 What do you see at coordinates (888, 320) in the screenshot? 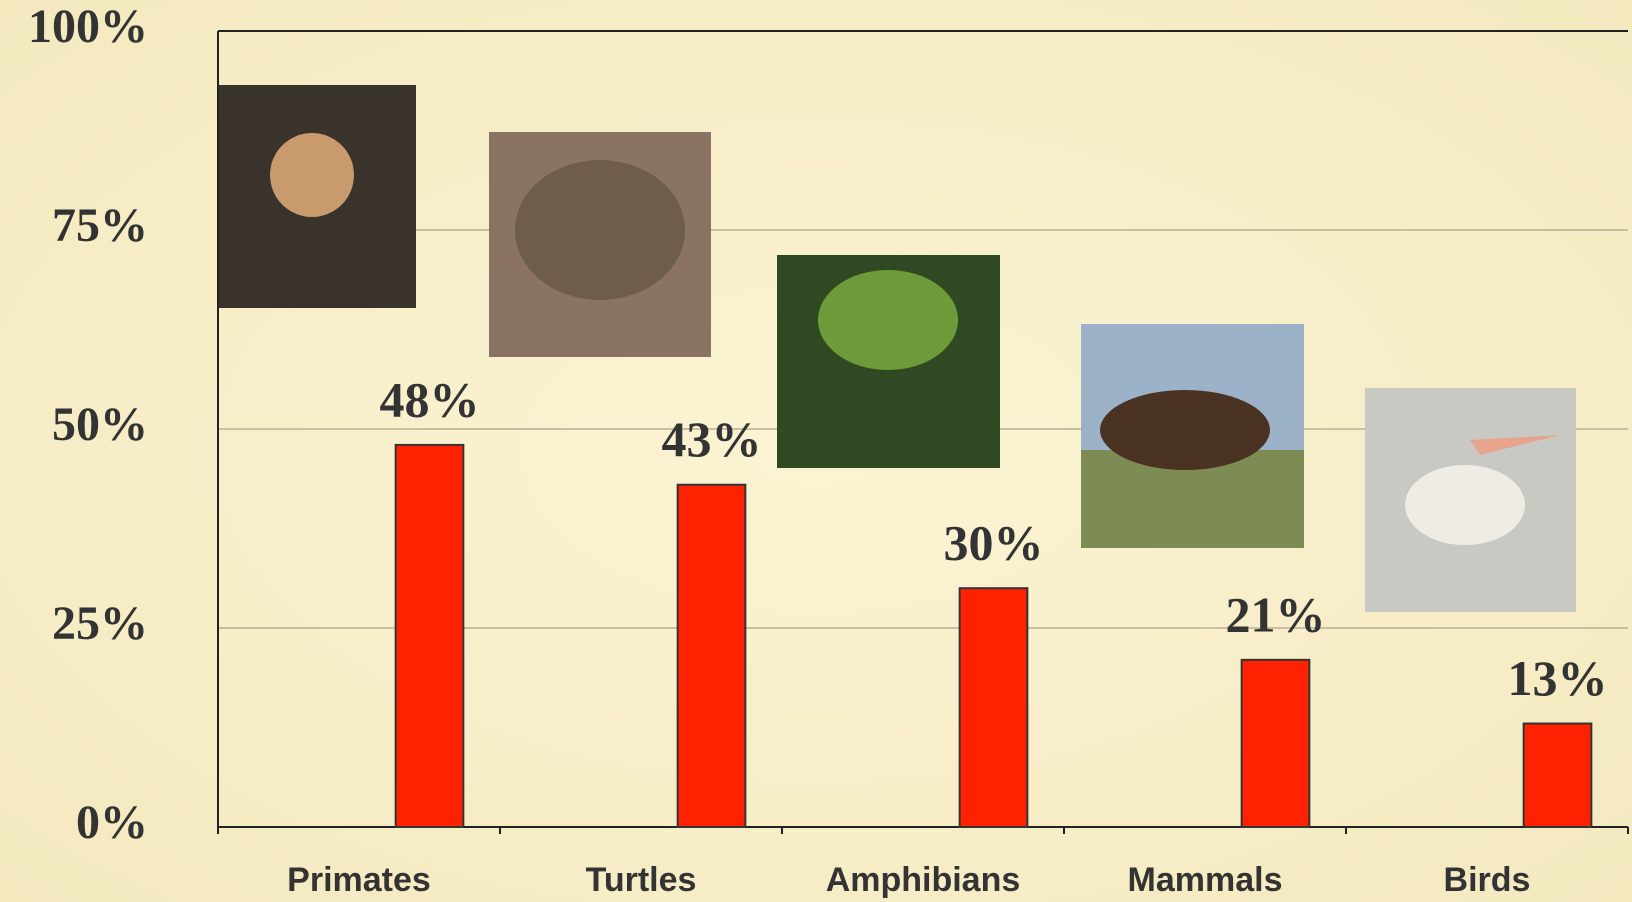
I see `frog-body` at bounding box center [888, 320].